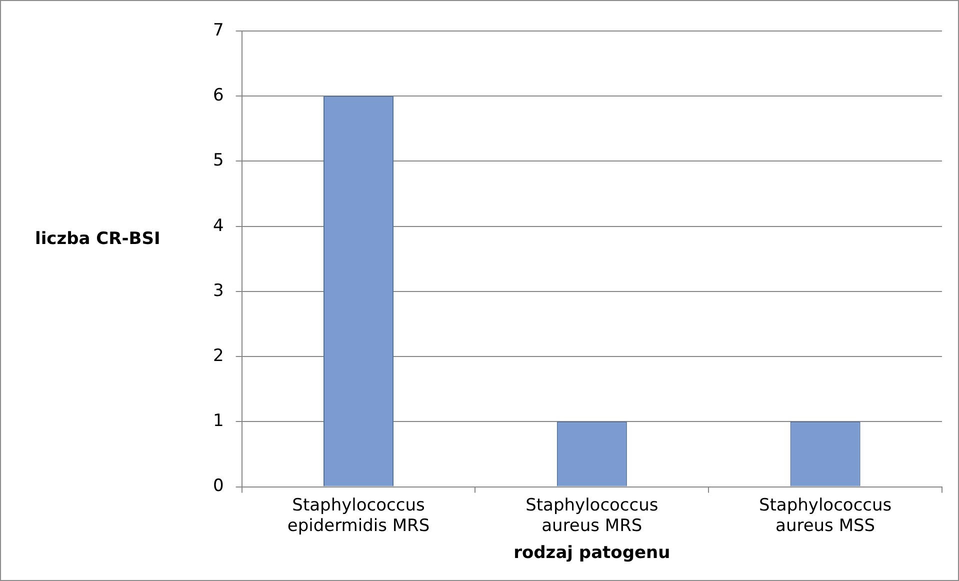 This screenshot has width=959, height=581. What do you see at coordinates (592, 515) in the screenshot?
I see `x-tick-label: Staphylococcus aureus MRS` at bounding box center [592, 515].